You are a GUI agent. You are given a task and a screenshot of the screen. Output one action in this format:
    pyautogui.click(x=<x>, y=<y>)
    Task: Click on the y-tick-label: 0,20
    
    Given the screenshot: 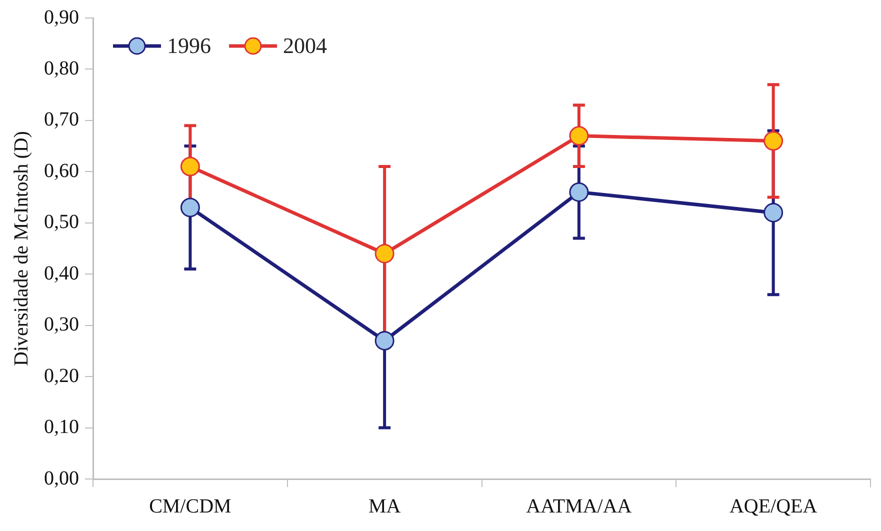 What is the action you would take?
    pyautogui.click(x=61, y=375)
    